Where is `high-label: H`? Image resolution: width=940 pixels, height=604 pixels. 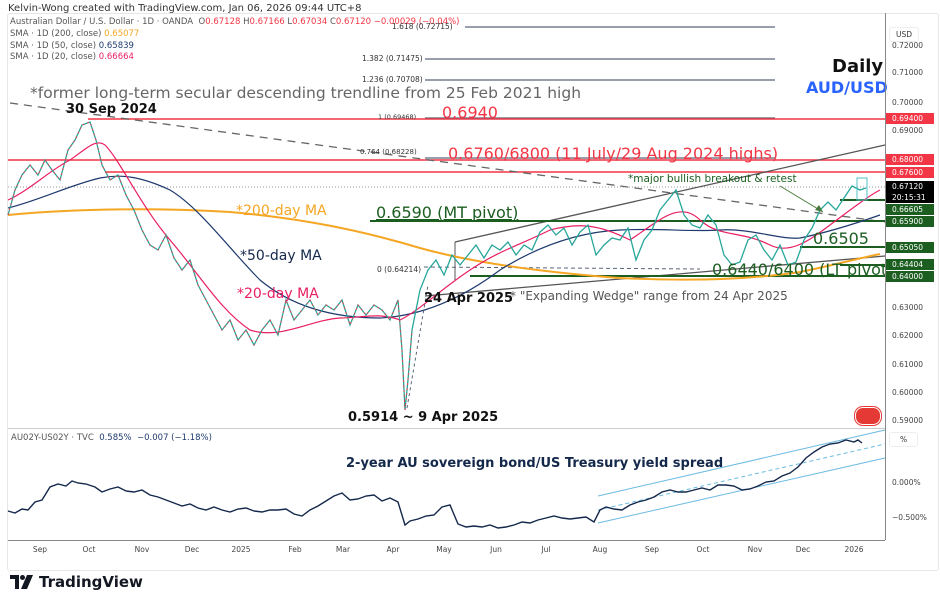 high-label: H is located at coordinates (246, 22).